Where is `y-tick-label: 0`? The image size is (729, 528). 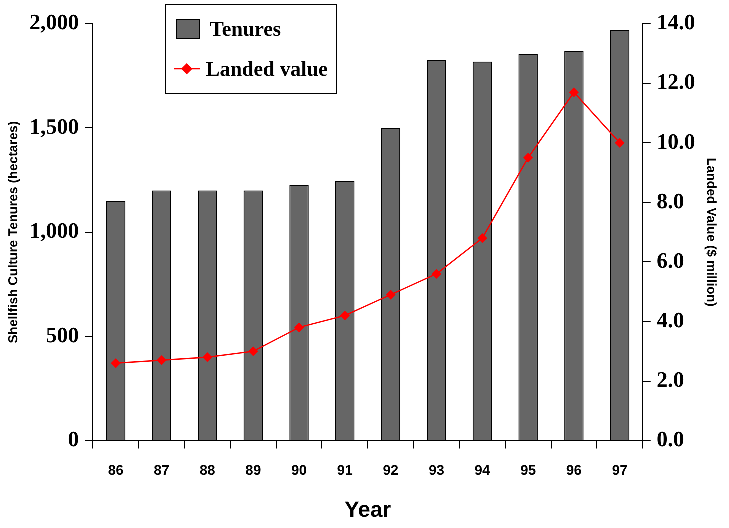 y-tick-label: 0 is located at coordinates (74, 439).